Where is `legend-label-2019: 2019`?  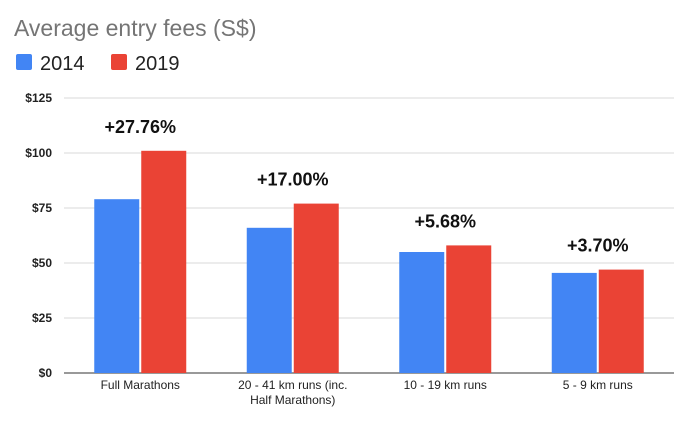 legend-label-2019: 2019 is located at coordinates (157, 64).